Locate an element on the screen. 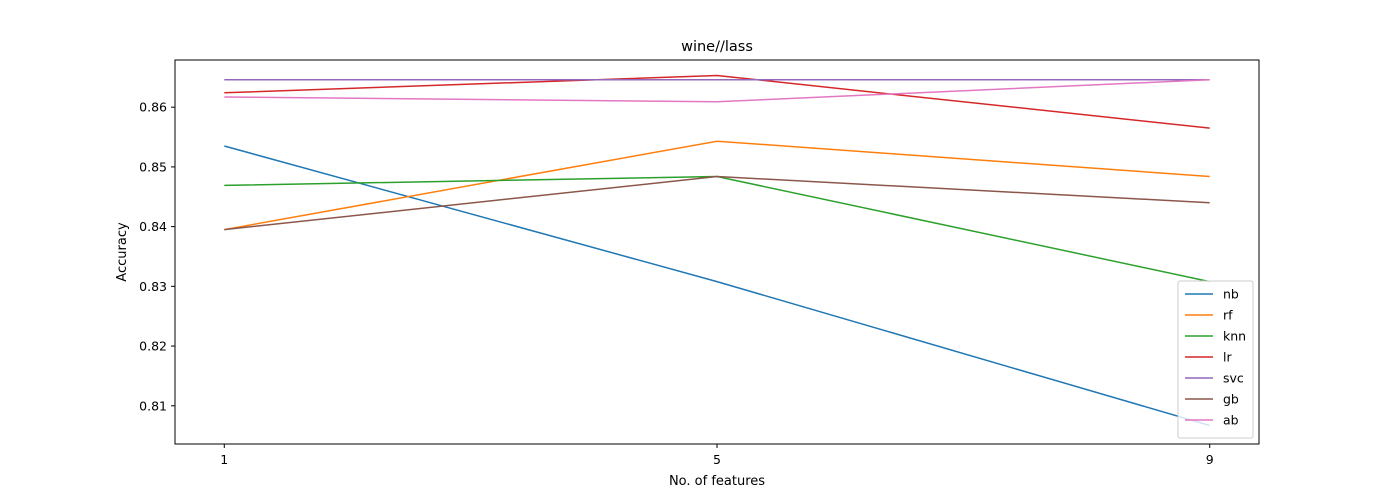 This screenshot has width=1400, height=500. chart-title: wine//lass is located at coordinates (717, 47).